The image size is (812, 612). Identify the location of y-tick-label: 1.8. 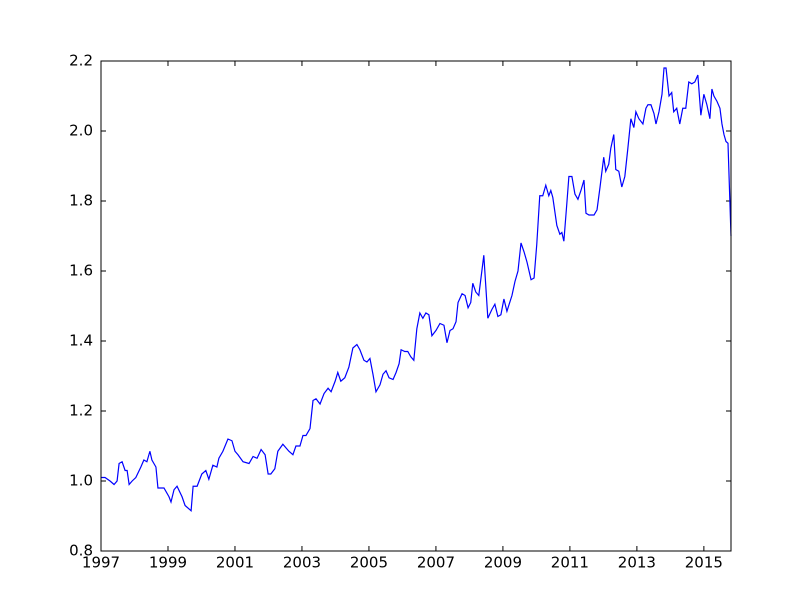
(81, 201).